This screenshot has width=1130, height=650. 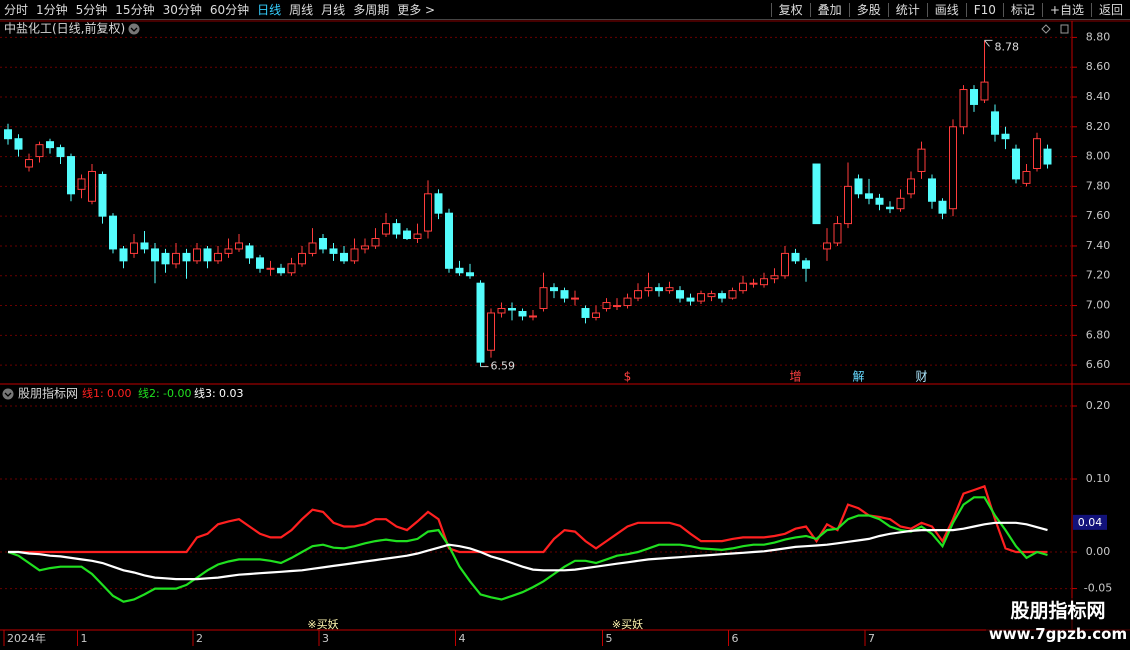 I want to click on y-tick-label: 0.00, so click(x=1098, y=551).